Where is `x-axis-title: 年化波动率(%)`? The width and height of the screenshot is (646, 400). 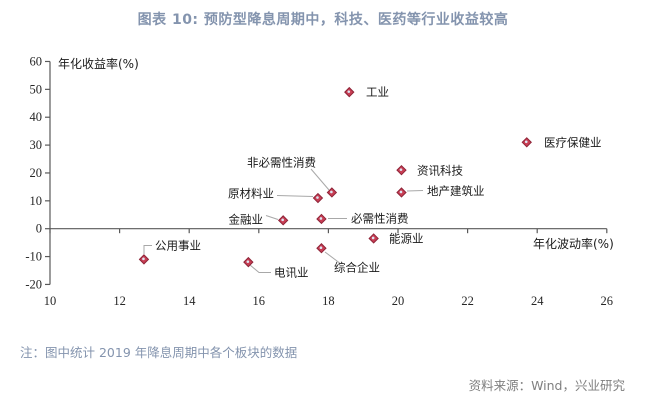
x-axis-title: 年化波动率(%) is located at coordinates (573, 243).